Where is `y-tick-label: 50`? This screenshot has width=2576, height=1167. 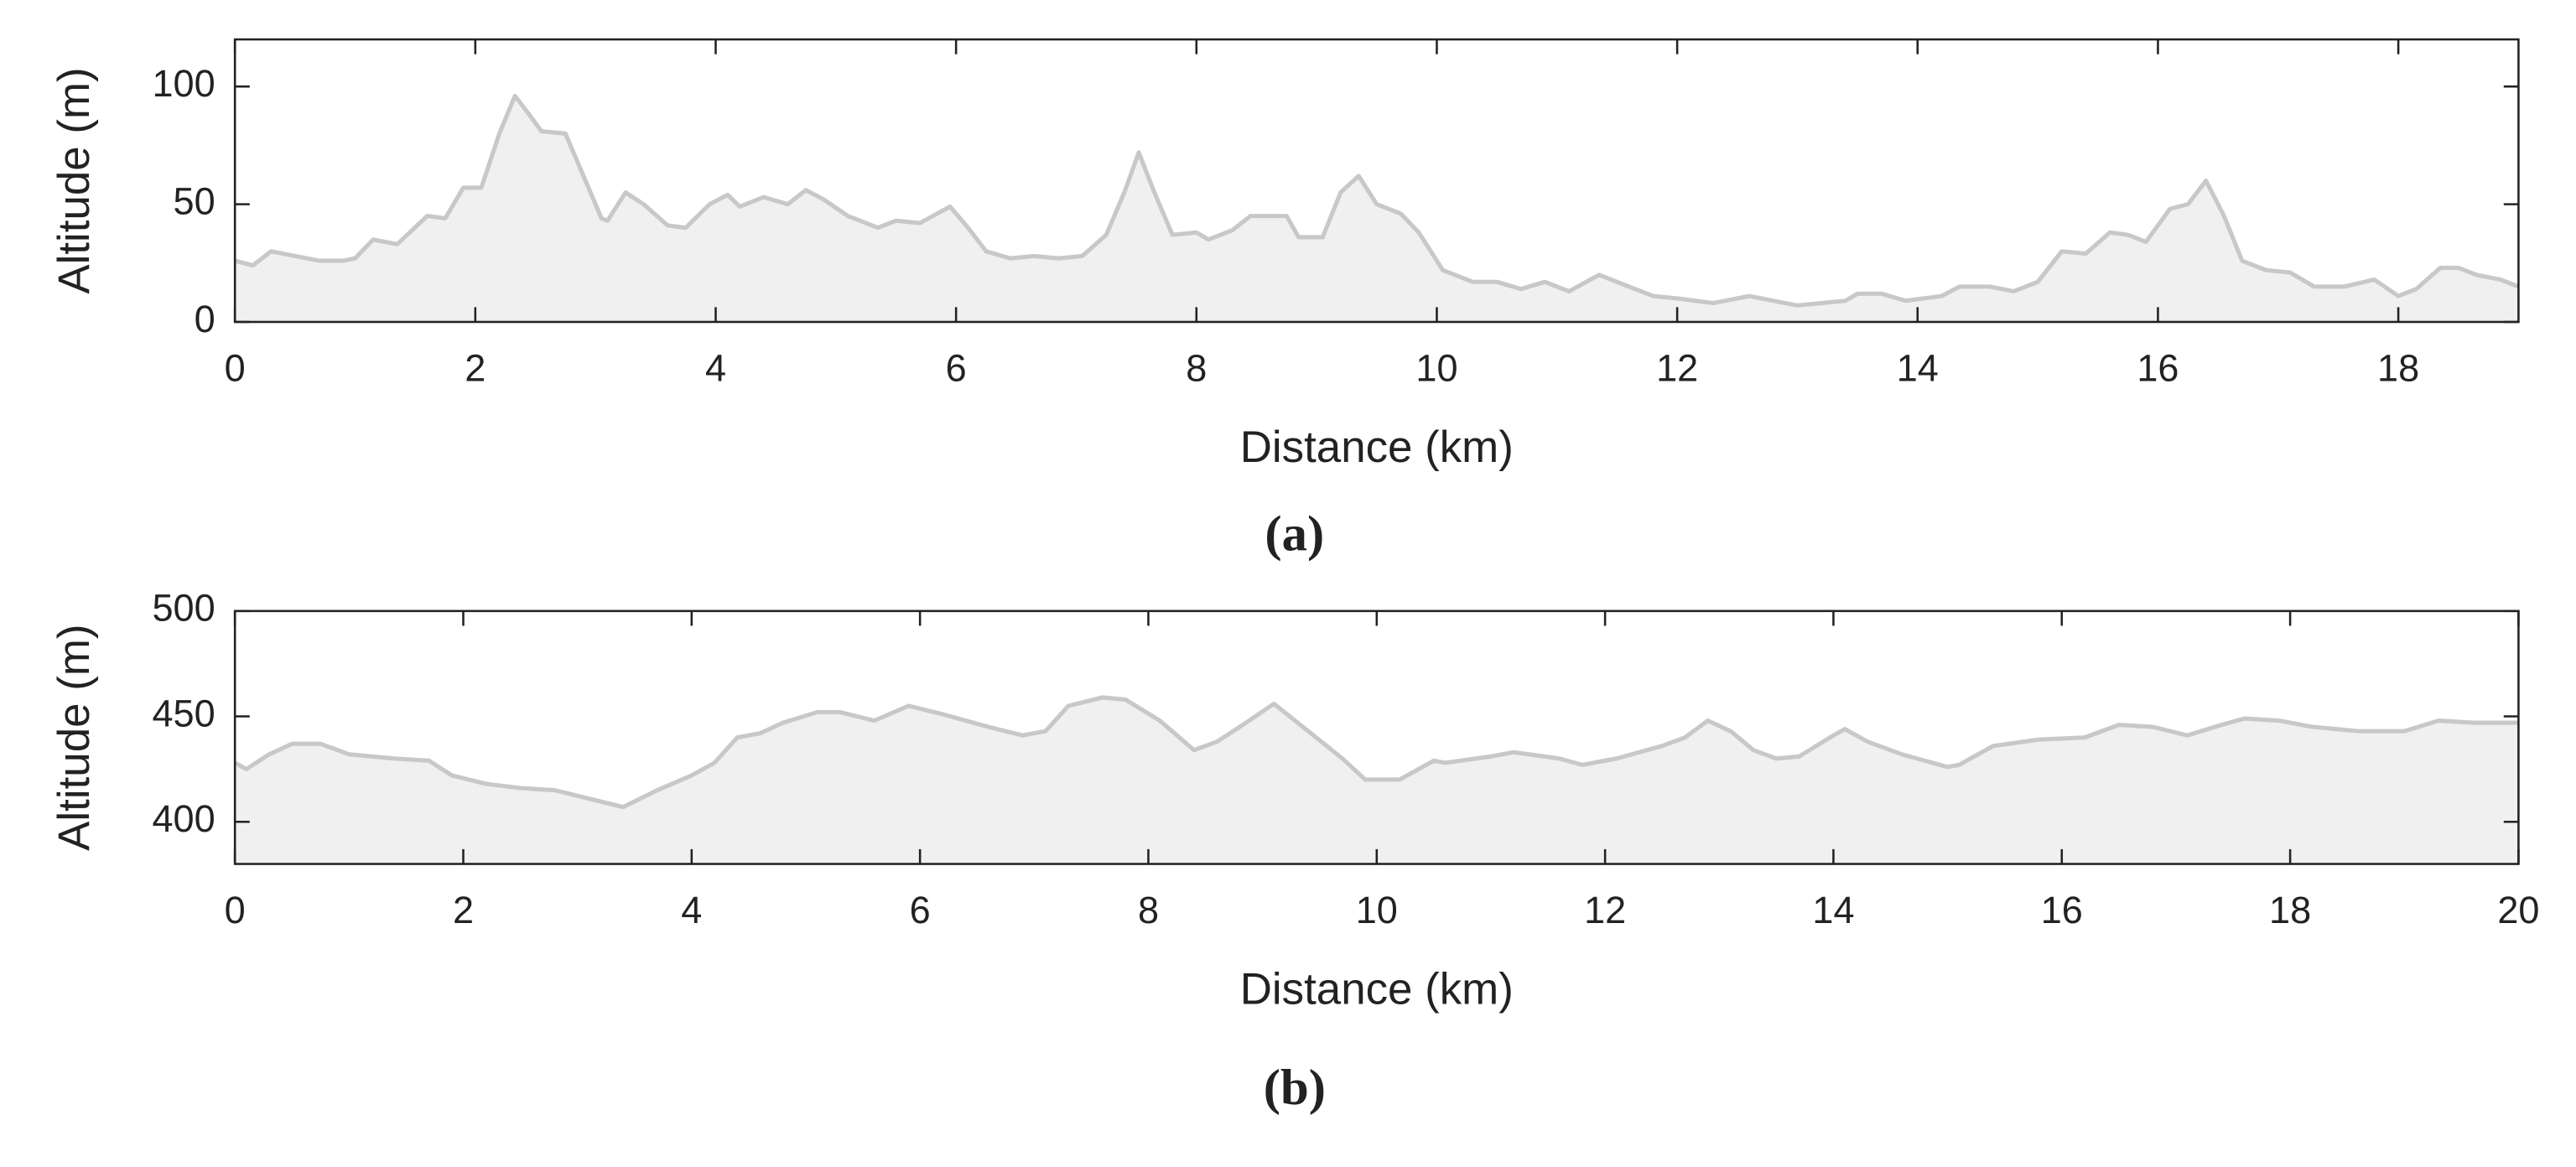 y-tick-label: 50 is located at coordinates (195, 200).